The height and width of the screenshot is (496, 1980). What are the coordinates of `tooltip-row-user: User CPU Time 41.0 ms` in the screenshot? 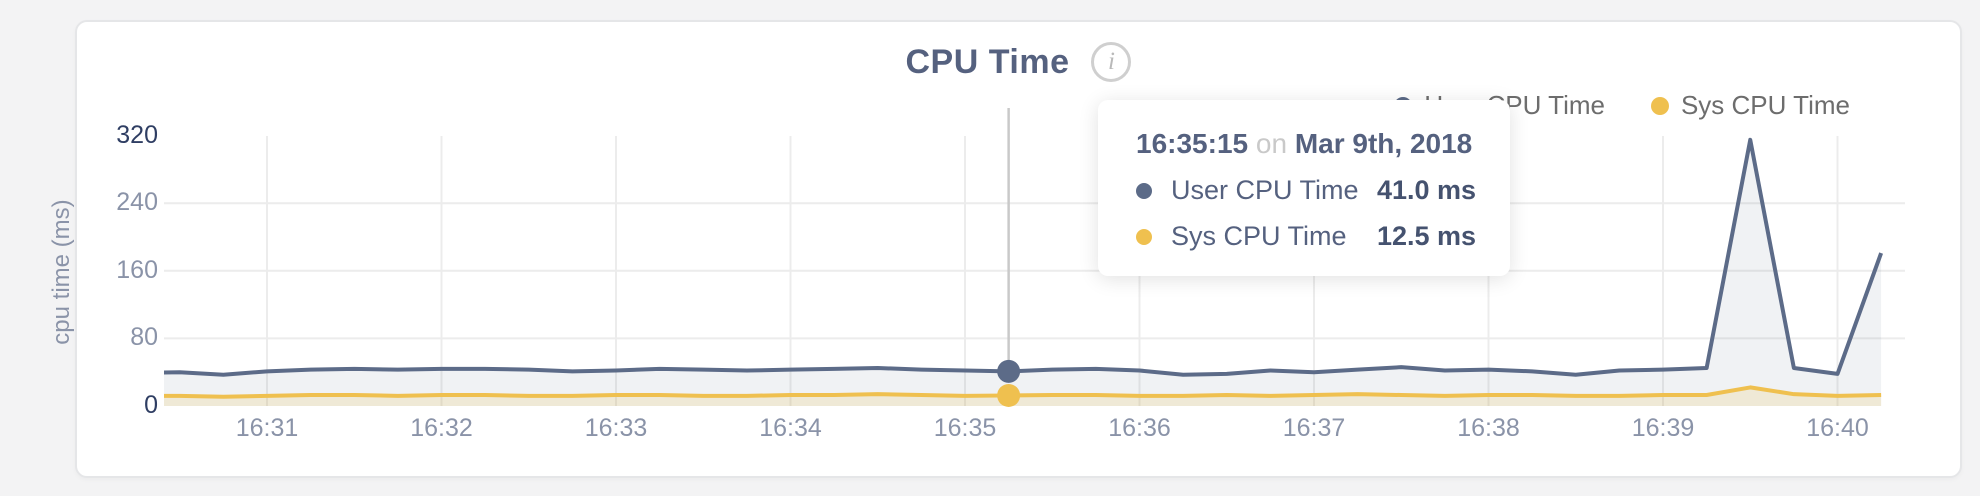 It's located at (1323, 190).